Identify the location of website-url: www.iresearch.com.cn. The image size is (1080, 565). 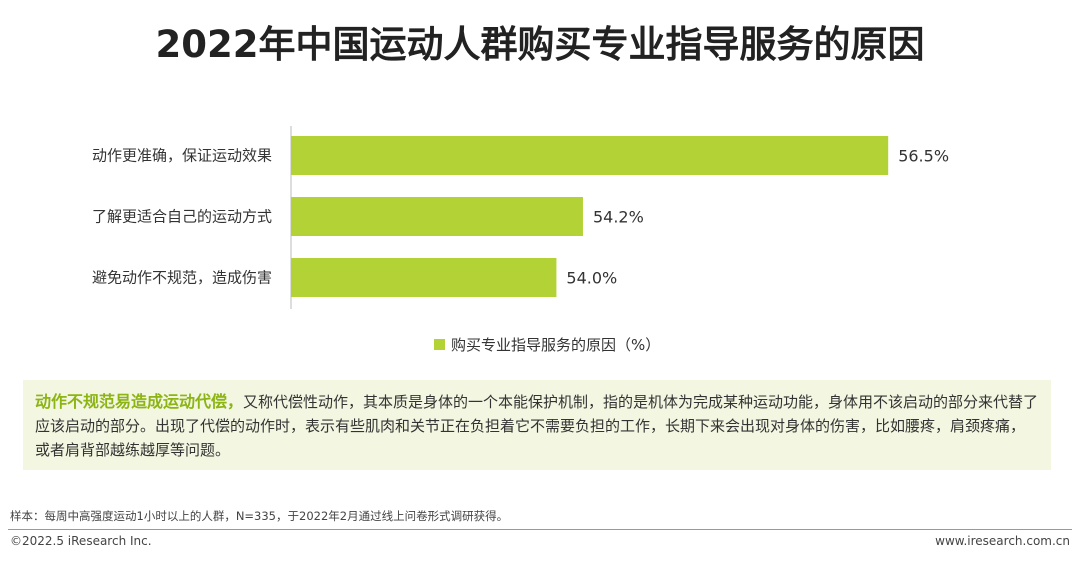
(1002, 541).